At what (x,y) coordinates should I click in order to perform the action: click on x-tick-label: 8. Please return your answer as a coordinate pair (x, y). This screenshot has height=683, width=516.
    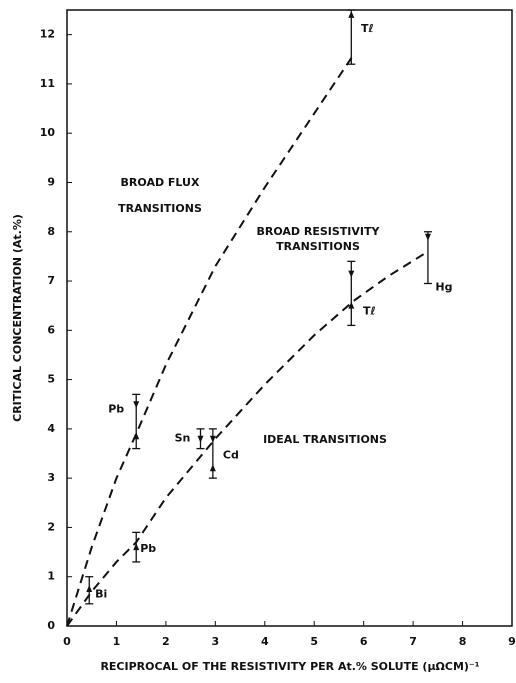
    Looking at the image, I should click on (463, 641).